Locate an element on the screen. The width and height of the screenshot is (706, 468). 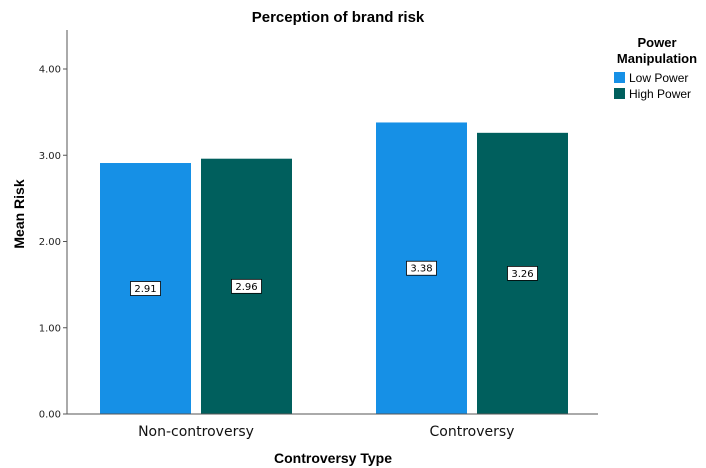
legend-title-line2: Manipulation is located at coordinates (657, 58).